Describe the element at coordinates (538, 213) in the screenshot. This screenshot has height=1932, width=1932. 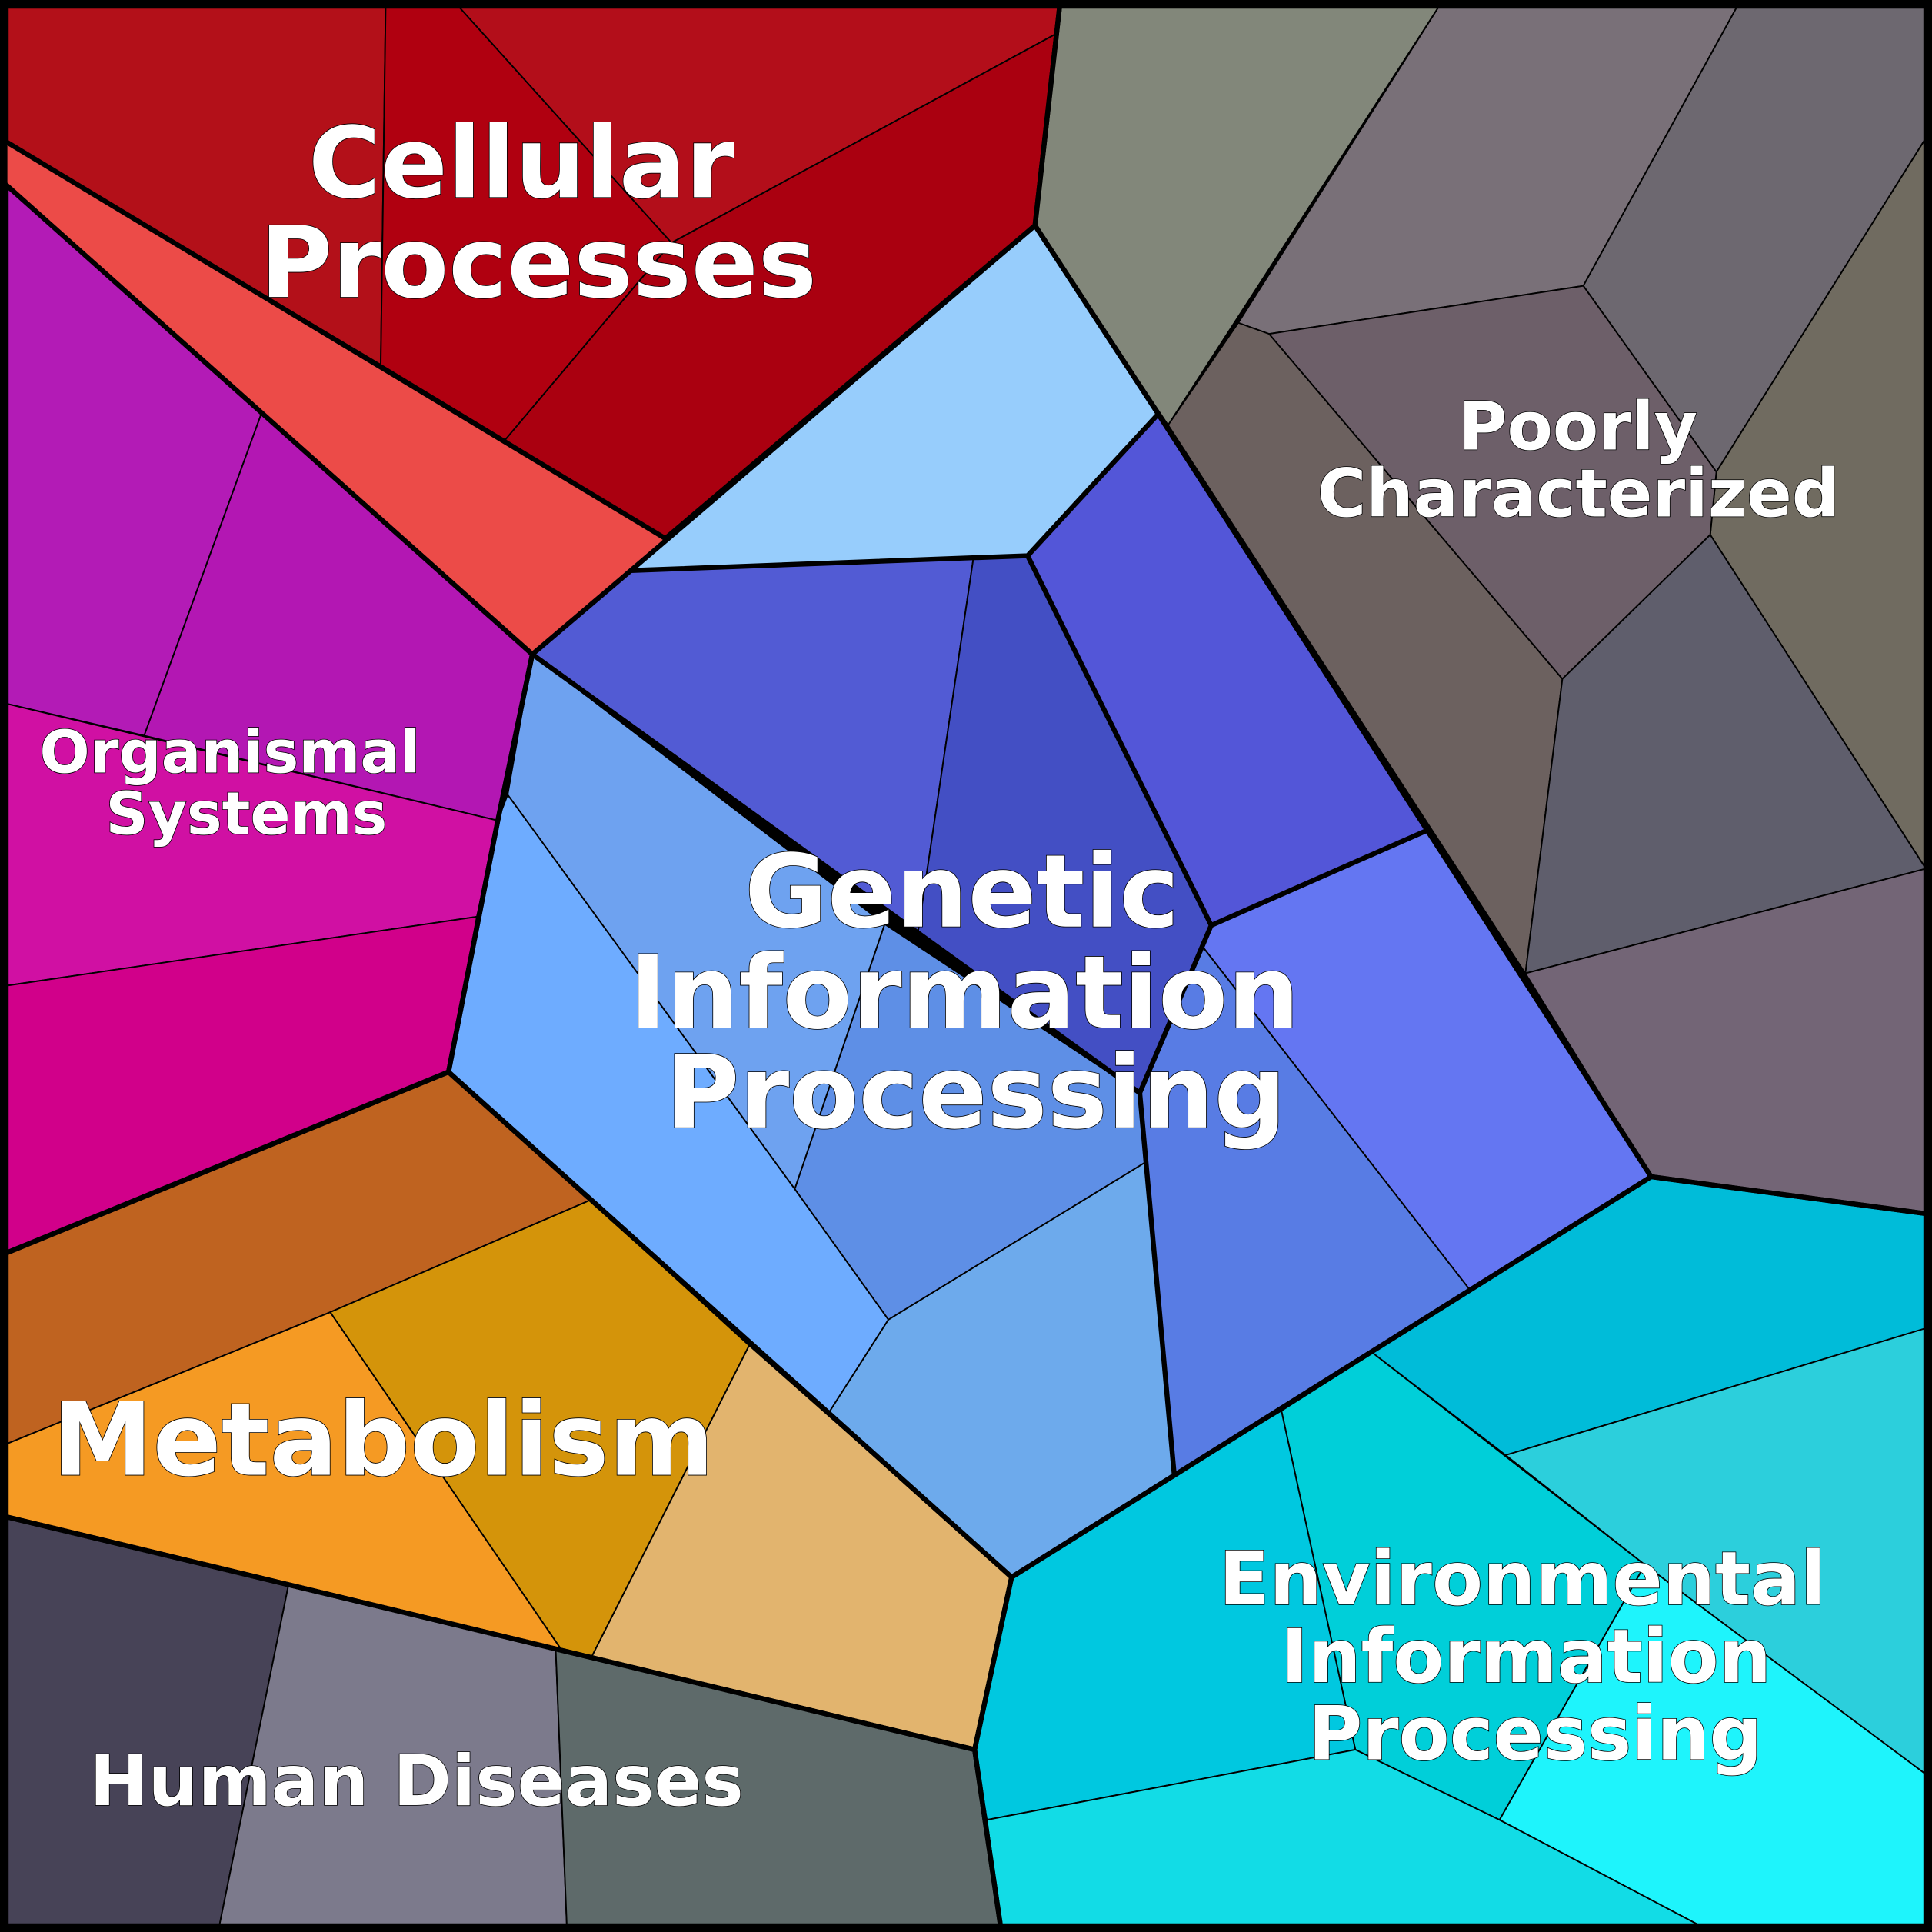
I see `label-cellular-processes: Cellular Processes` at that location.